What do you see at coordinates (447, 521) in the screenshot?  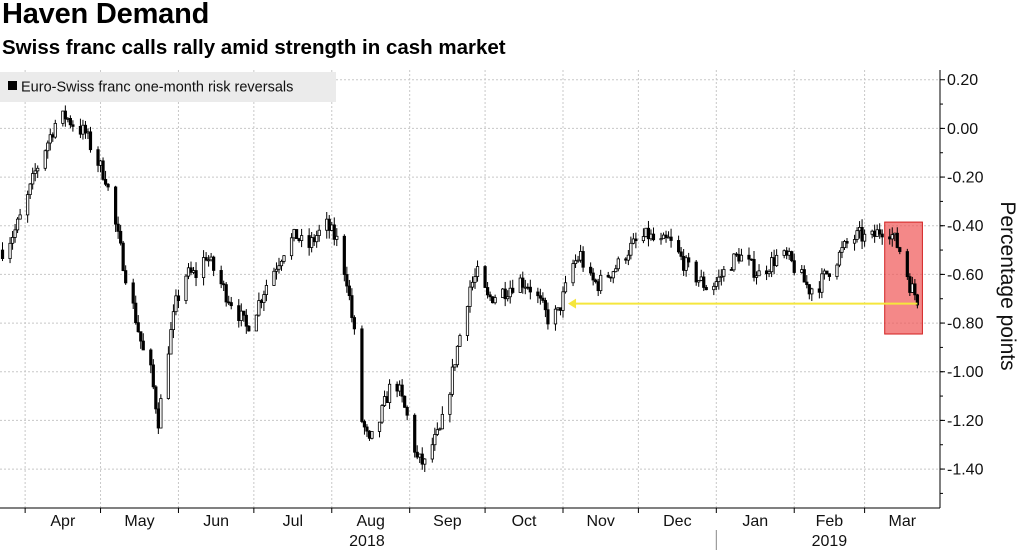 I see `x-tick-label: Sep` at bounding box center [447, 521].